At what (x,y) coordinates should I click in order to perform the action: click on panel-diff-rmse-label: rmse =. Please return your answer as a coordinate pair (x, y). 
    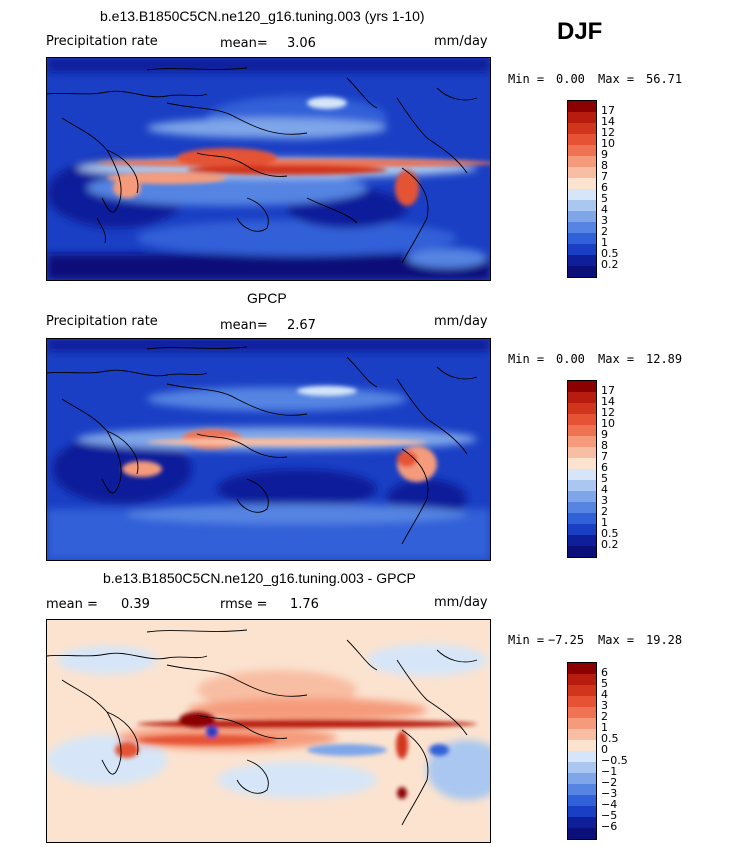
    Looking at the image, I should click on (244, 604).